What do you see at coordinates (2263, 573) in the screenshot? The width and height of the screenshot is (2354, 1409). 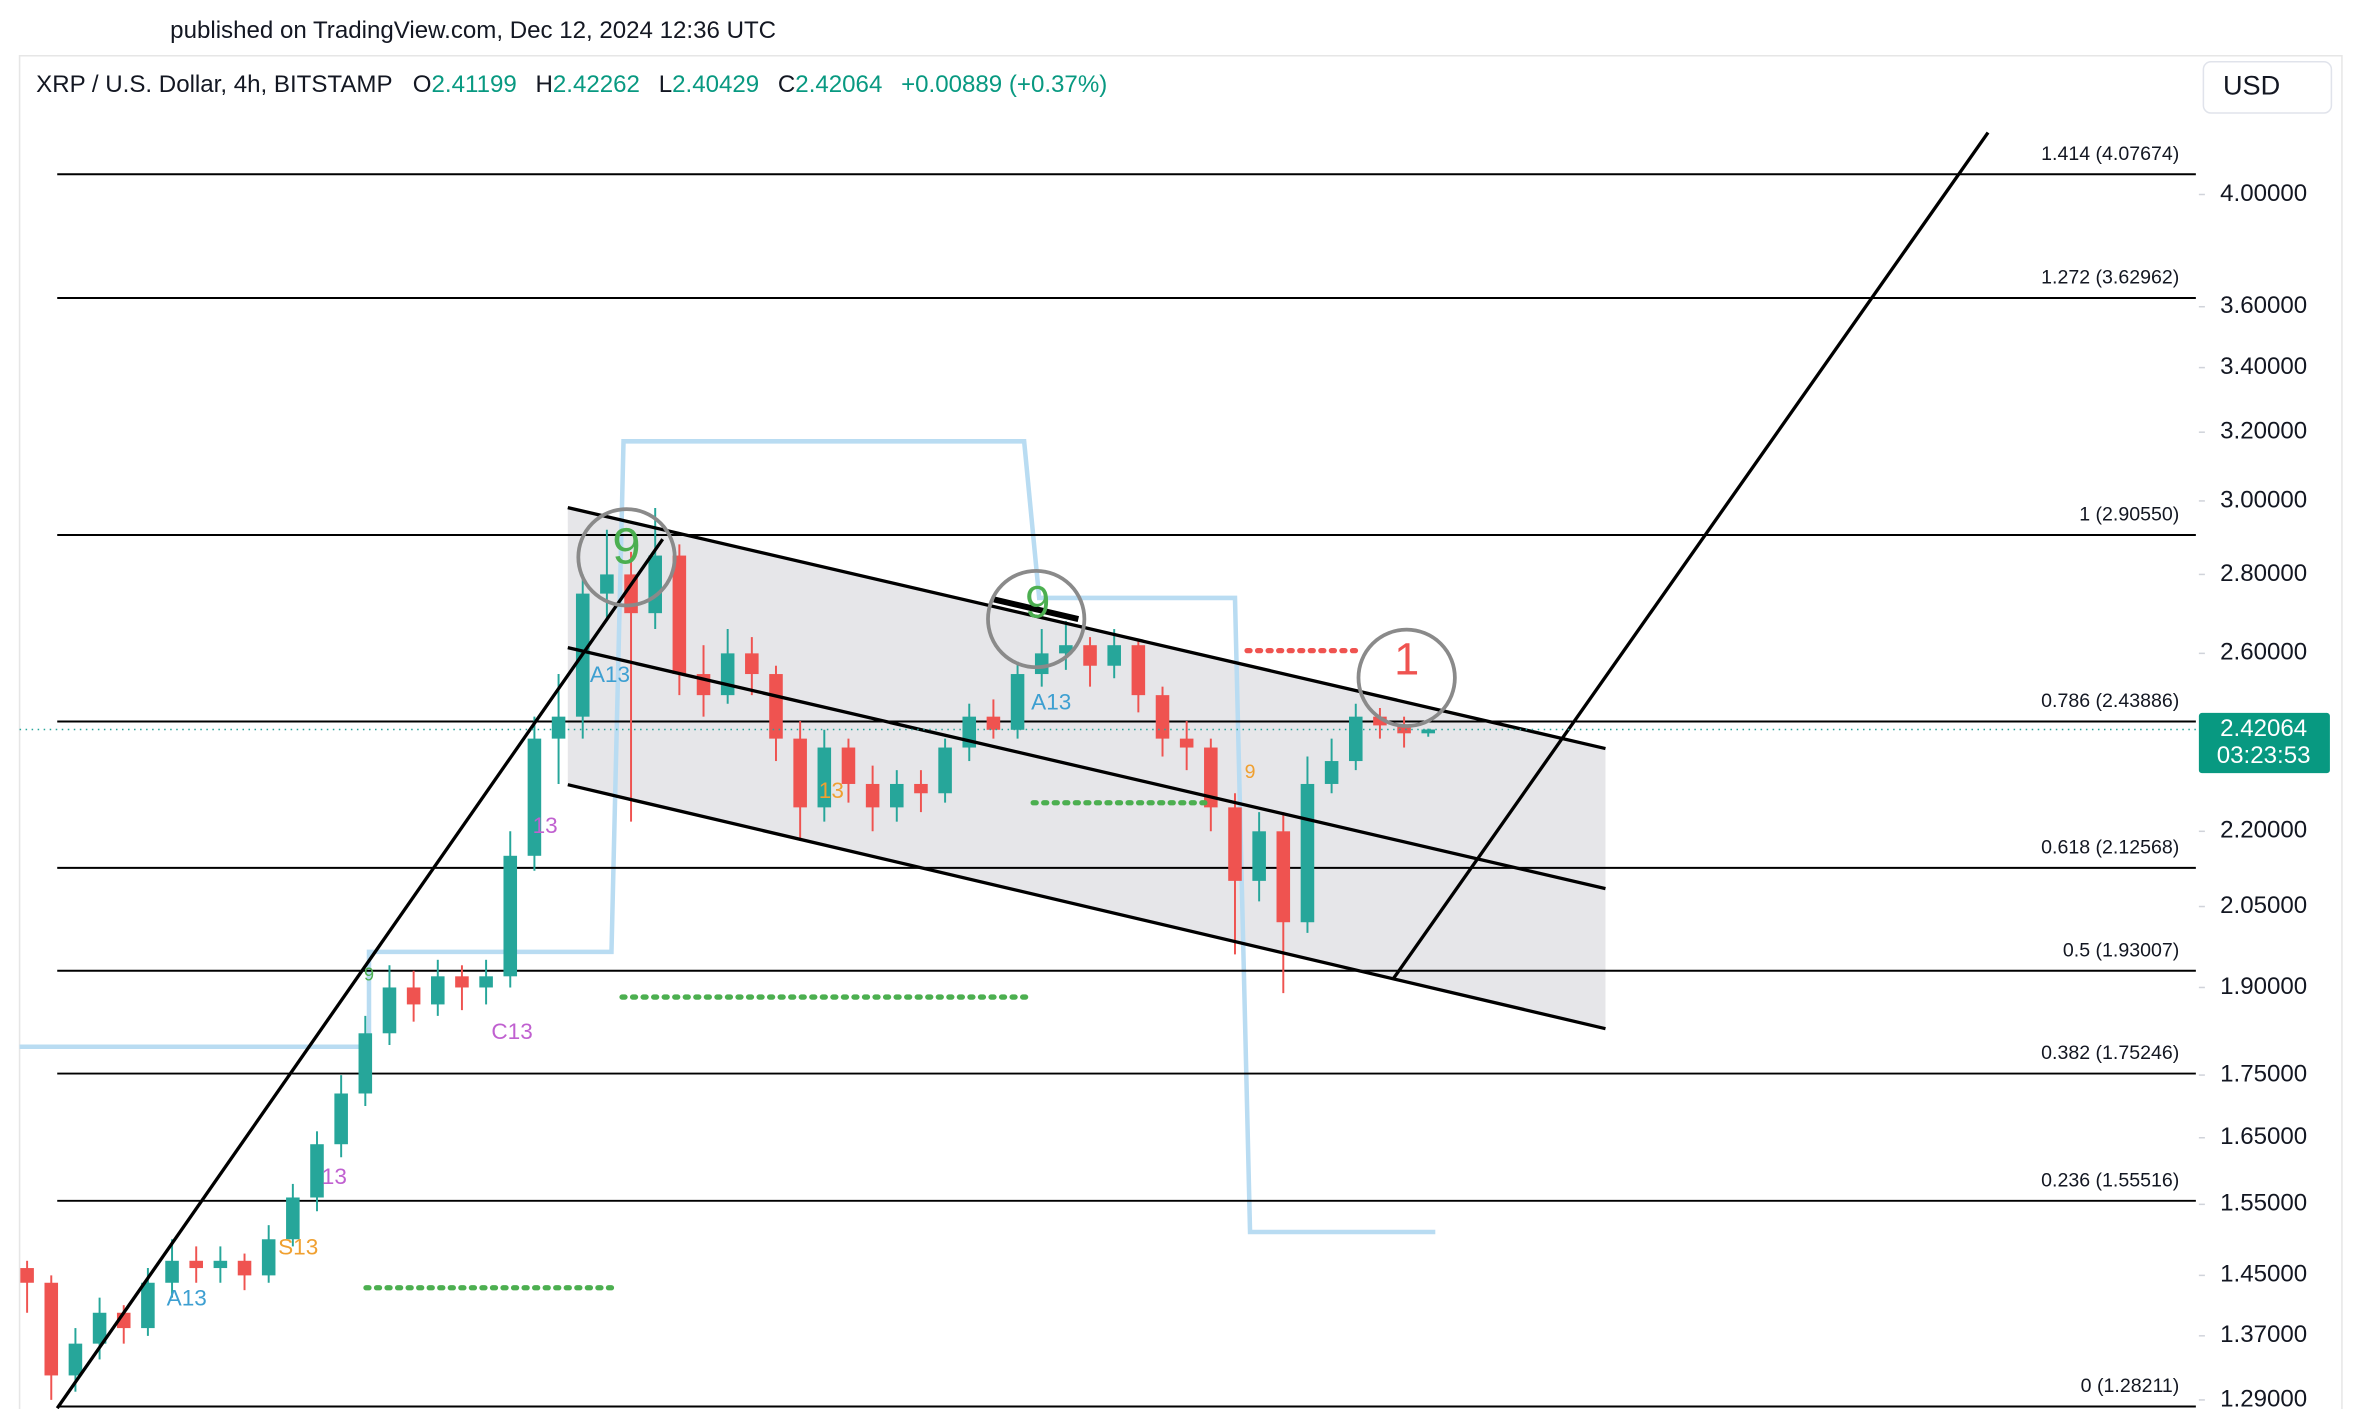 I see `y-tick-label: 2.80000` at bounding box center [2263, 573].